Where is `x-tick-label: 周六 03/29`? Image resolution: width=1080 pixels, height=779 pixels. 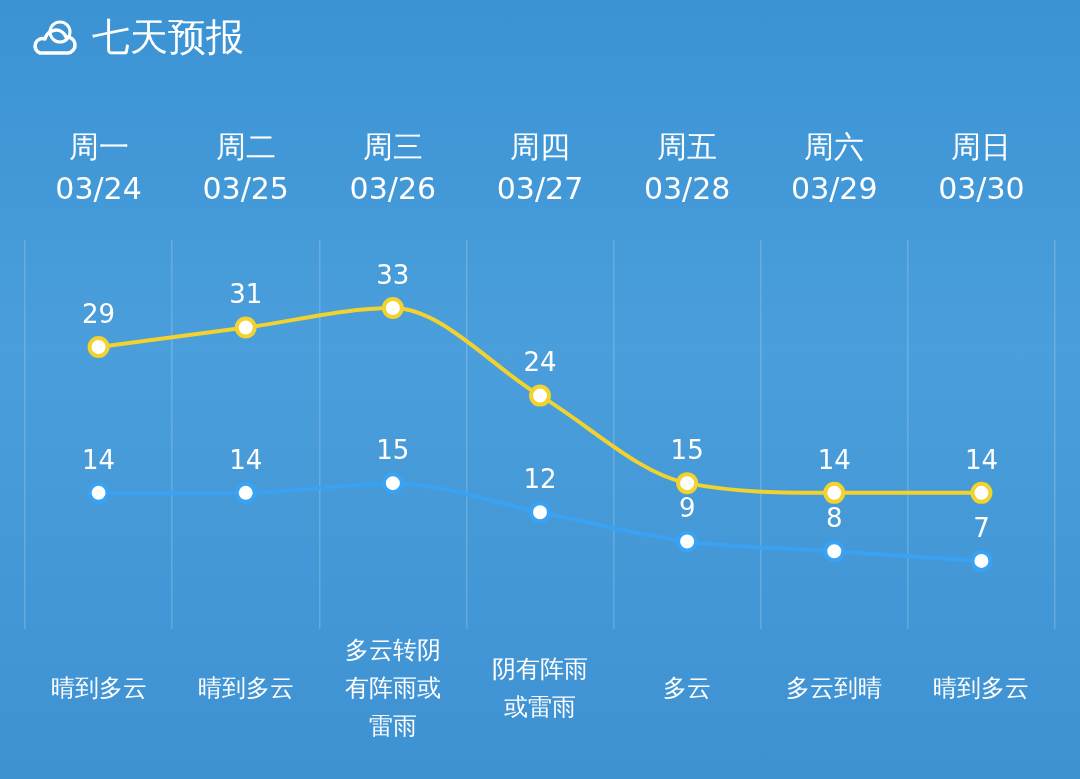 x-tick-label: 周六 03/29 is located at coordinates (834, 167).